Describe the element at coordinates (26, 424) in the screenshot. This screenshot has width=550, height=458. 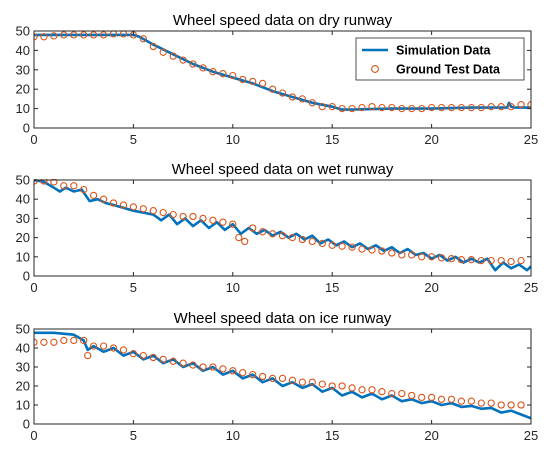
I see `y-tick-label: 0` at that location.